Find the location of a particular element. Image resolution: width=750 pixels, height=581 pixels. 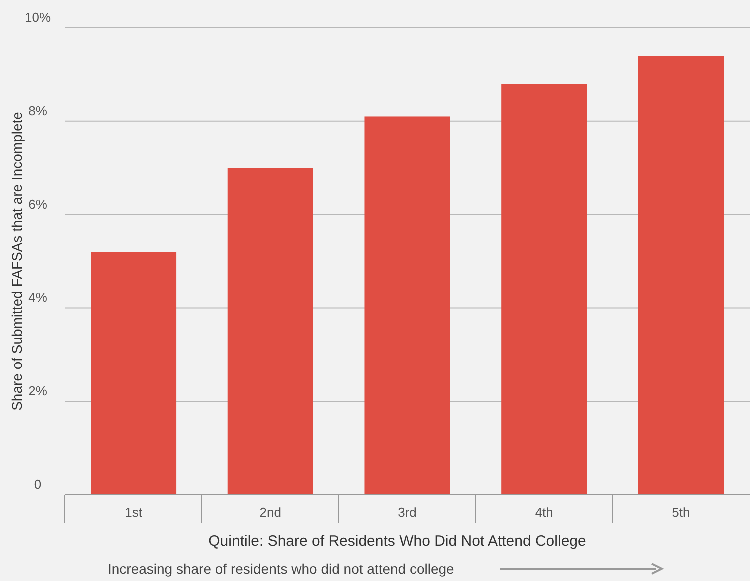

x-tick-label: 2nd is located at coordinates (271, 512).